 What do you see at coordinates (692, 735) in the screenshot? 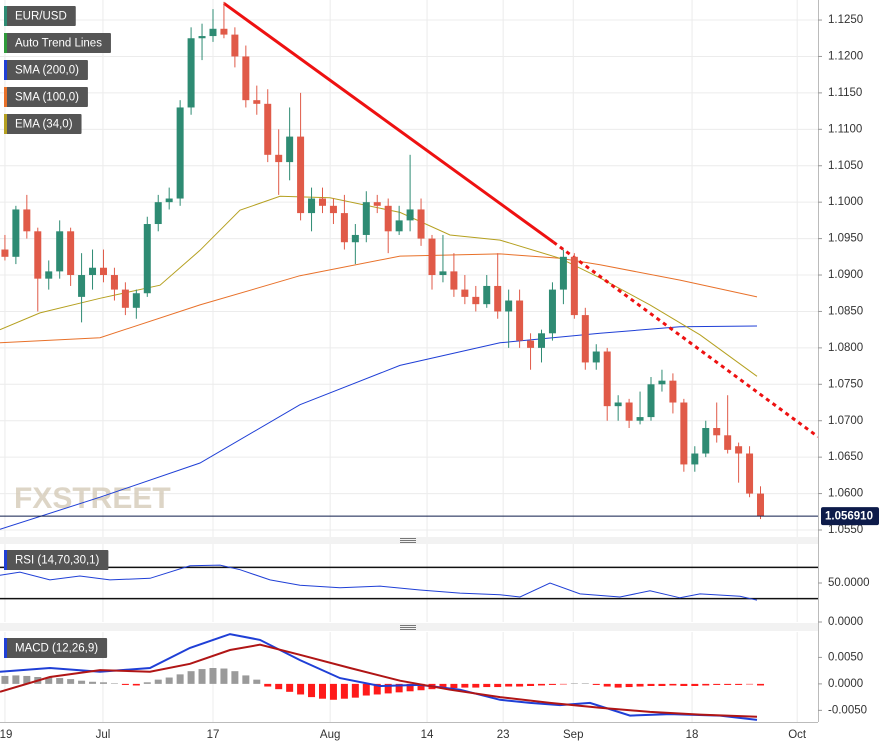
I see `x-tick-label: 18` at bounding box center [692, 735].